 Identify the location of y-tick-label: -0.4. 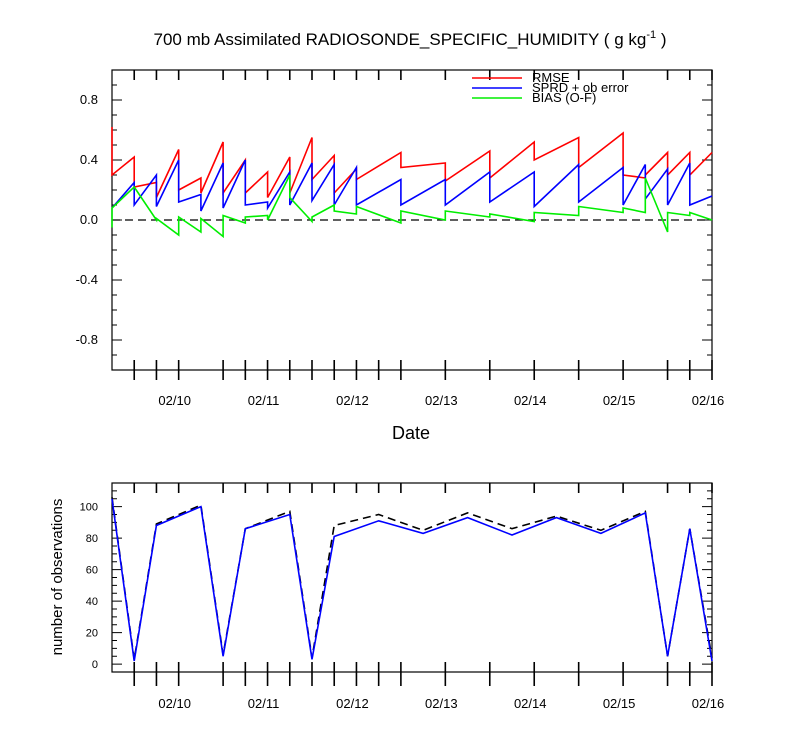
(87, 279).